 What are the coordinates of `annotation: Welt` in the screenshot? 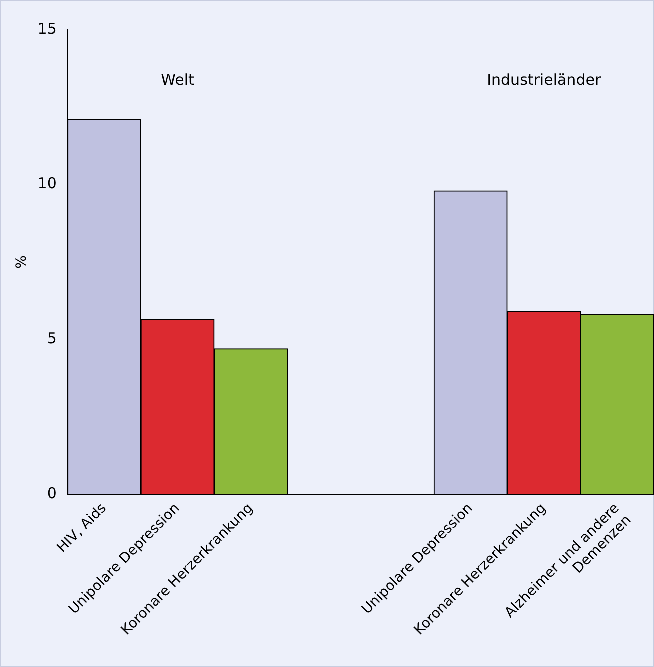 It's located at (178, 79).